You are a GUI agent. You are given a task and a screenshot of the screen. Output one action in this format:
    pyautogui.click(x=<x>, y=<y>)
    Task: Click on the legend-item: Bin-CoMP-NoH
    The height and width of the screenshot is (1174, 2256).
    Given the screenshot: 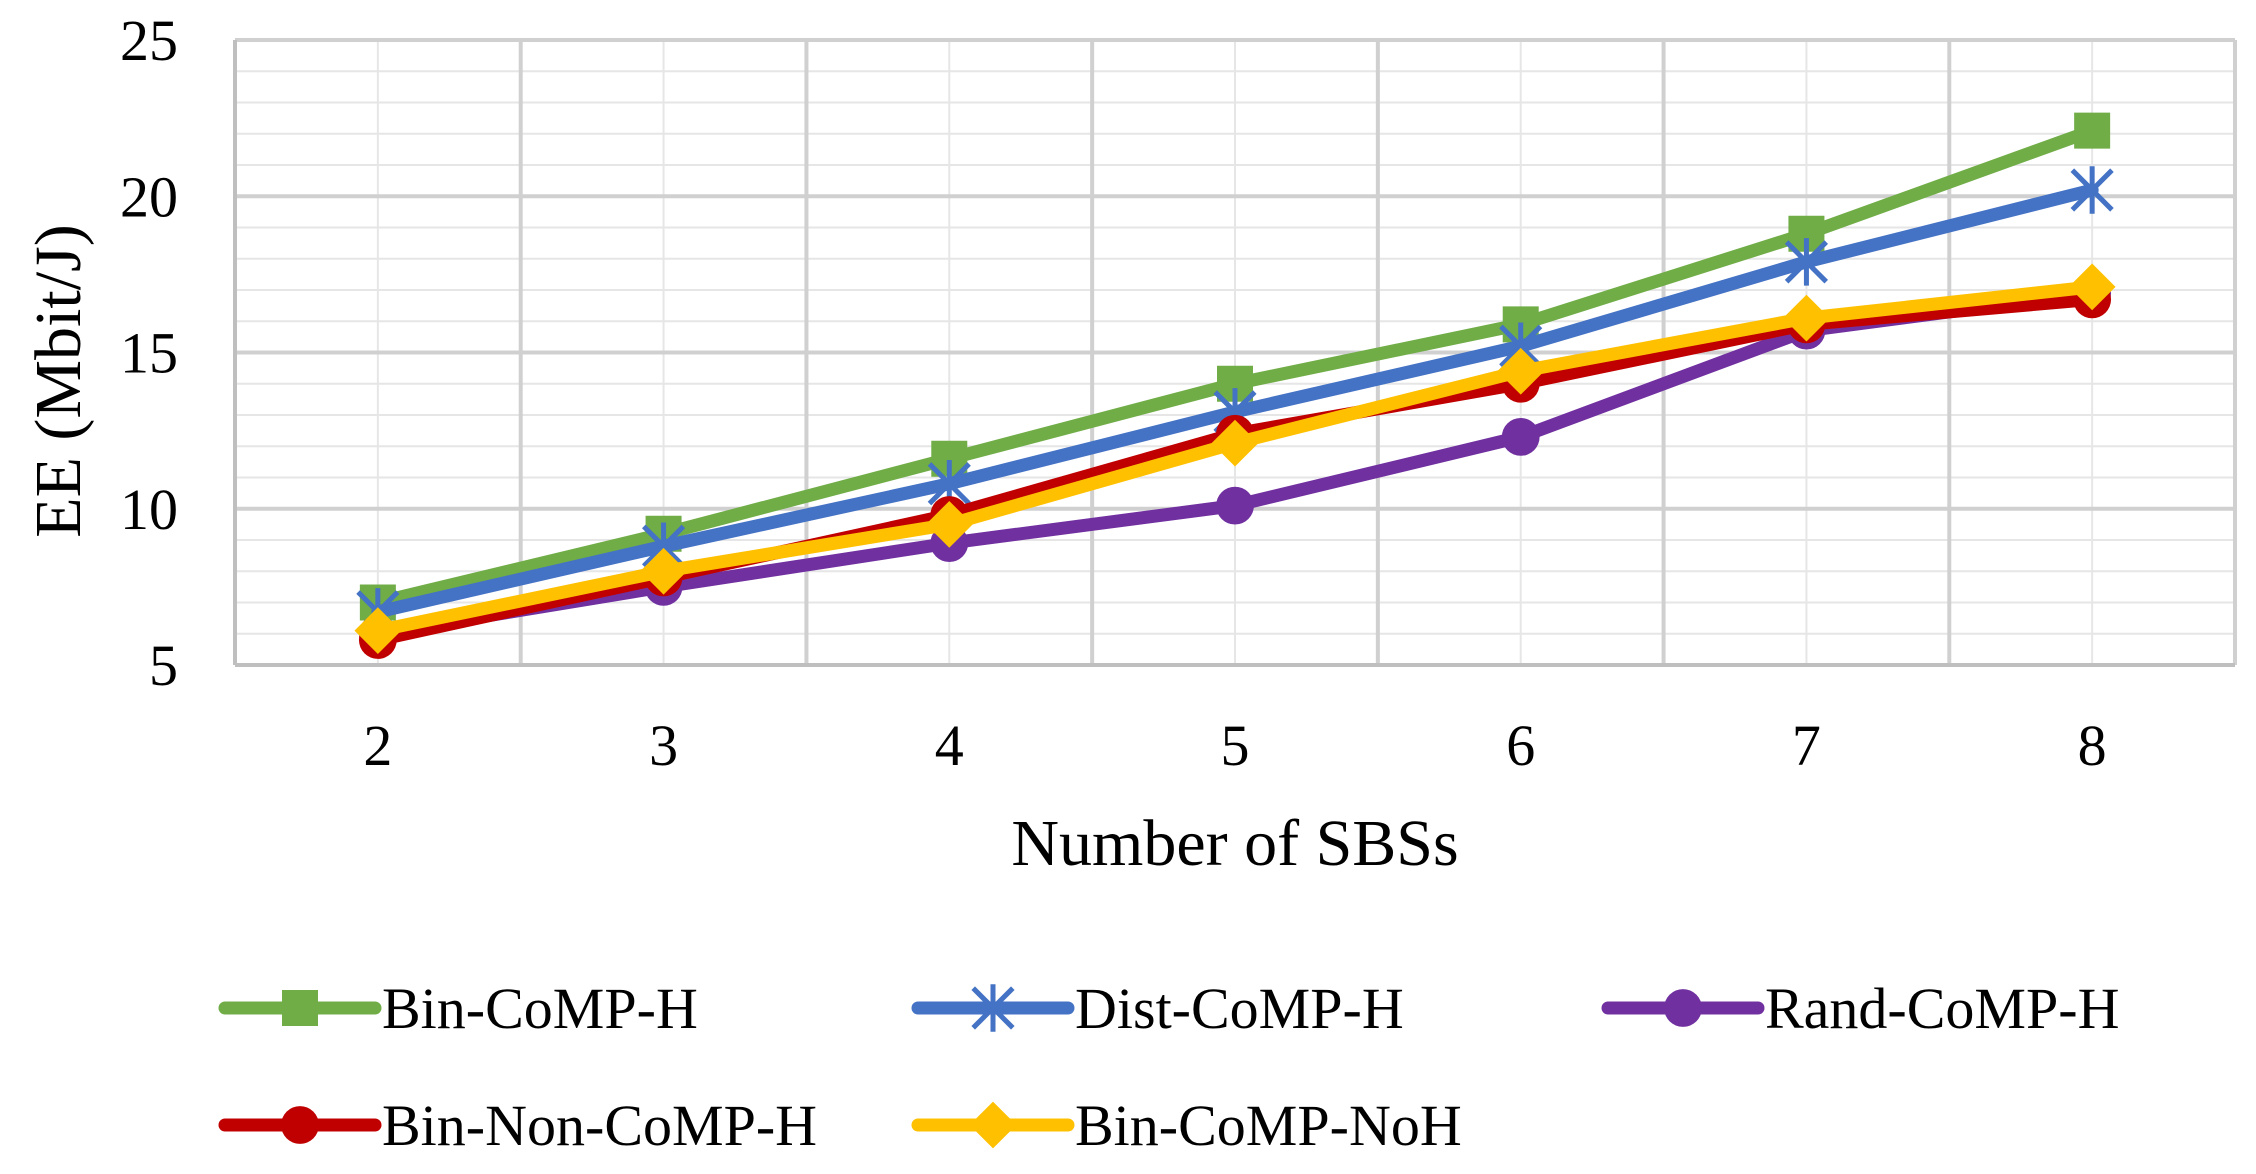 What is the action you would take?
    pyautogui.click(x=1186, y=1125)
    